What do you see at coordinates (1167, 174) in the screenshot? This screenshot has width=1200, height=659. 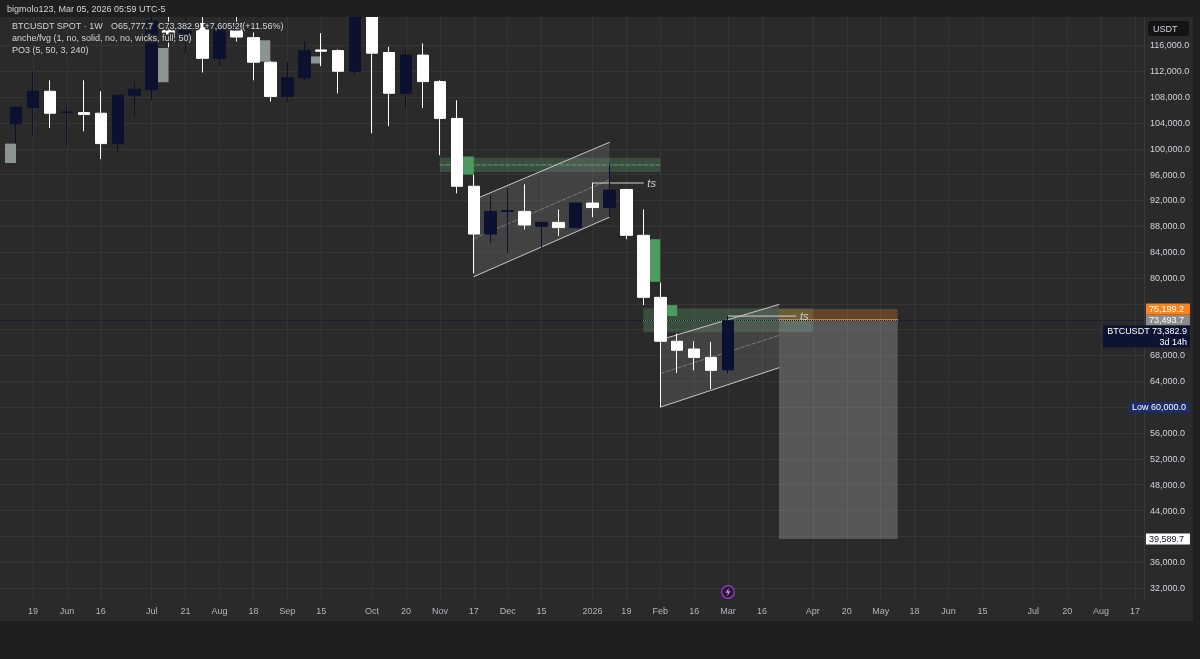 I see `y-tick-label: 96,000.0` at bounding box center [1167, 174].